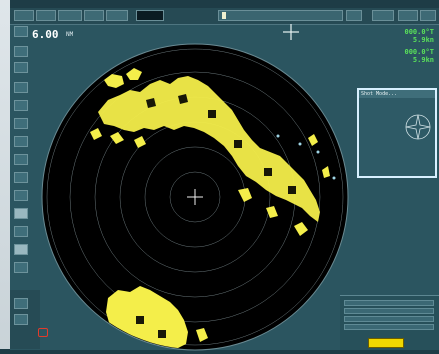 The height and width of the screenshot is (354, 439). Describe the element at coordinates (423, 40) in the screenshot. I see `readout-line-2: 5.9kn` at that location.